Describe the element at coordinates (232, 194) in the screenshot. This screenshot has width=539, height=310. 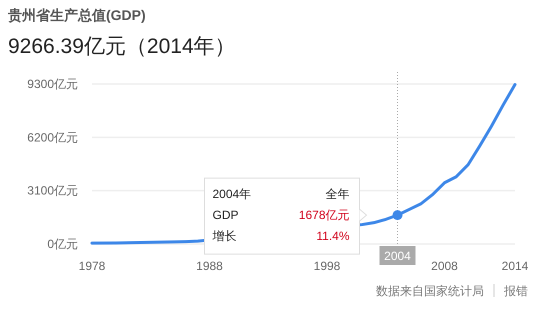
I see `annotation: 2004年` at that location.